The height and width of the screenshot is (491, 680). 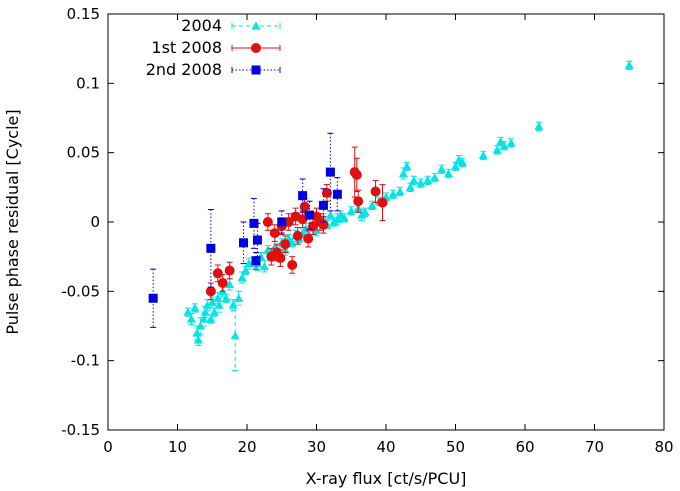 I want to click on x-tick-label: 40, so click(x=385, y=447).